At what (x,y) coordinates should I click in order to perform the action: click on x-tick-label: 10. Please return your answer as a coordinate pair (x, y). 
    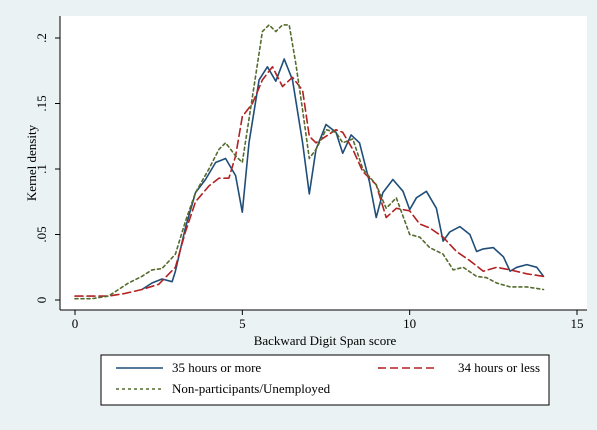
    Looking at the image, I should click on (409, 323).